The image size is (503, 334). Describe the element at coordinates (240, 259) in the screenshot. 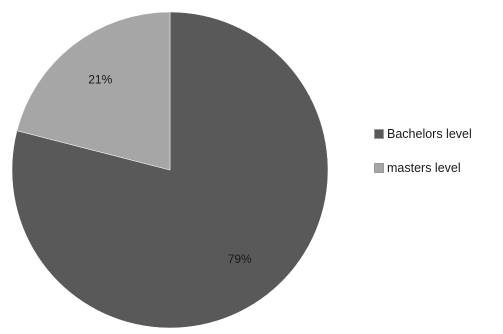

I see `data-label-bachelors: 79%` at that location.